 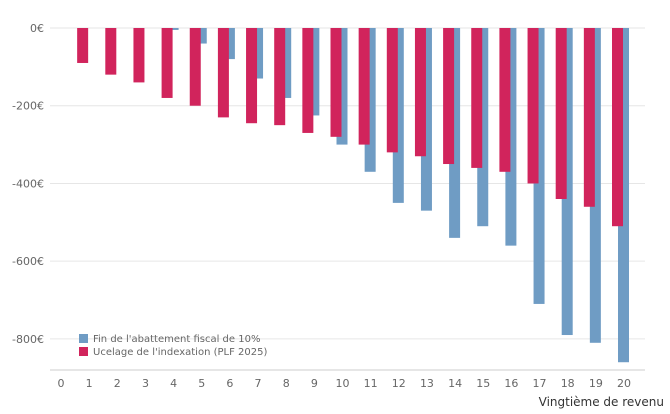 I want to click on x-tick-label-2: 2, so click(x=117, y=383).